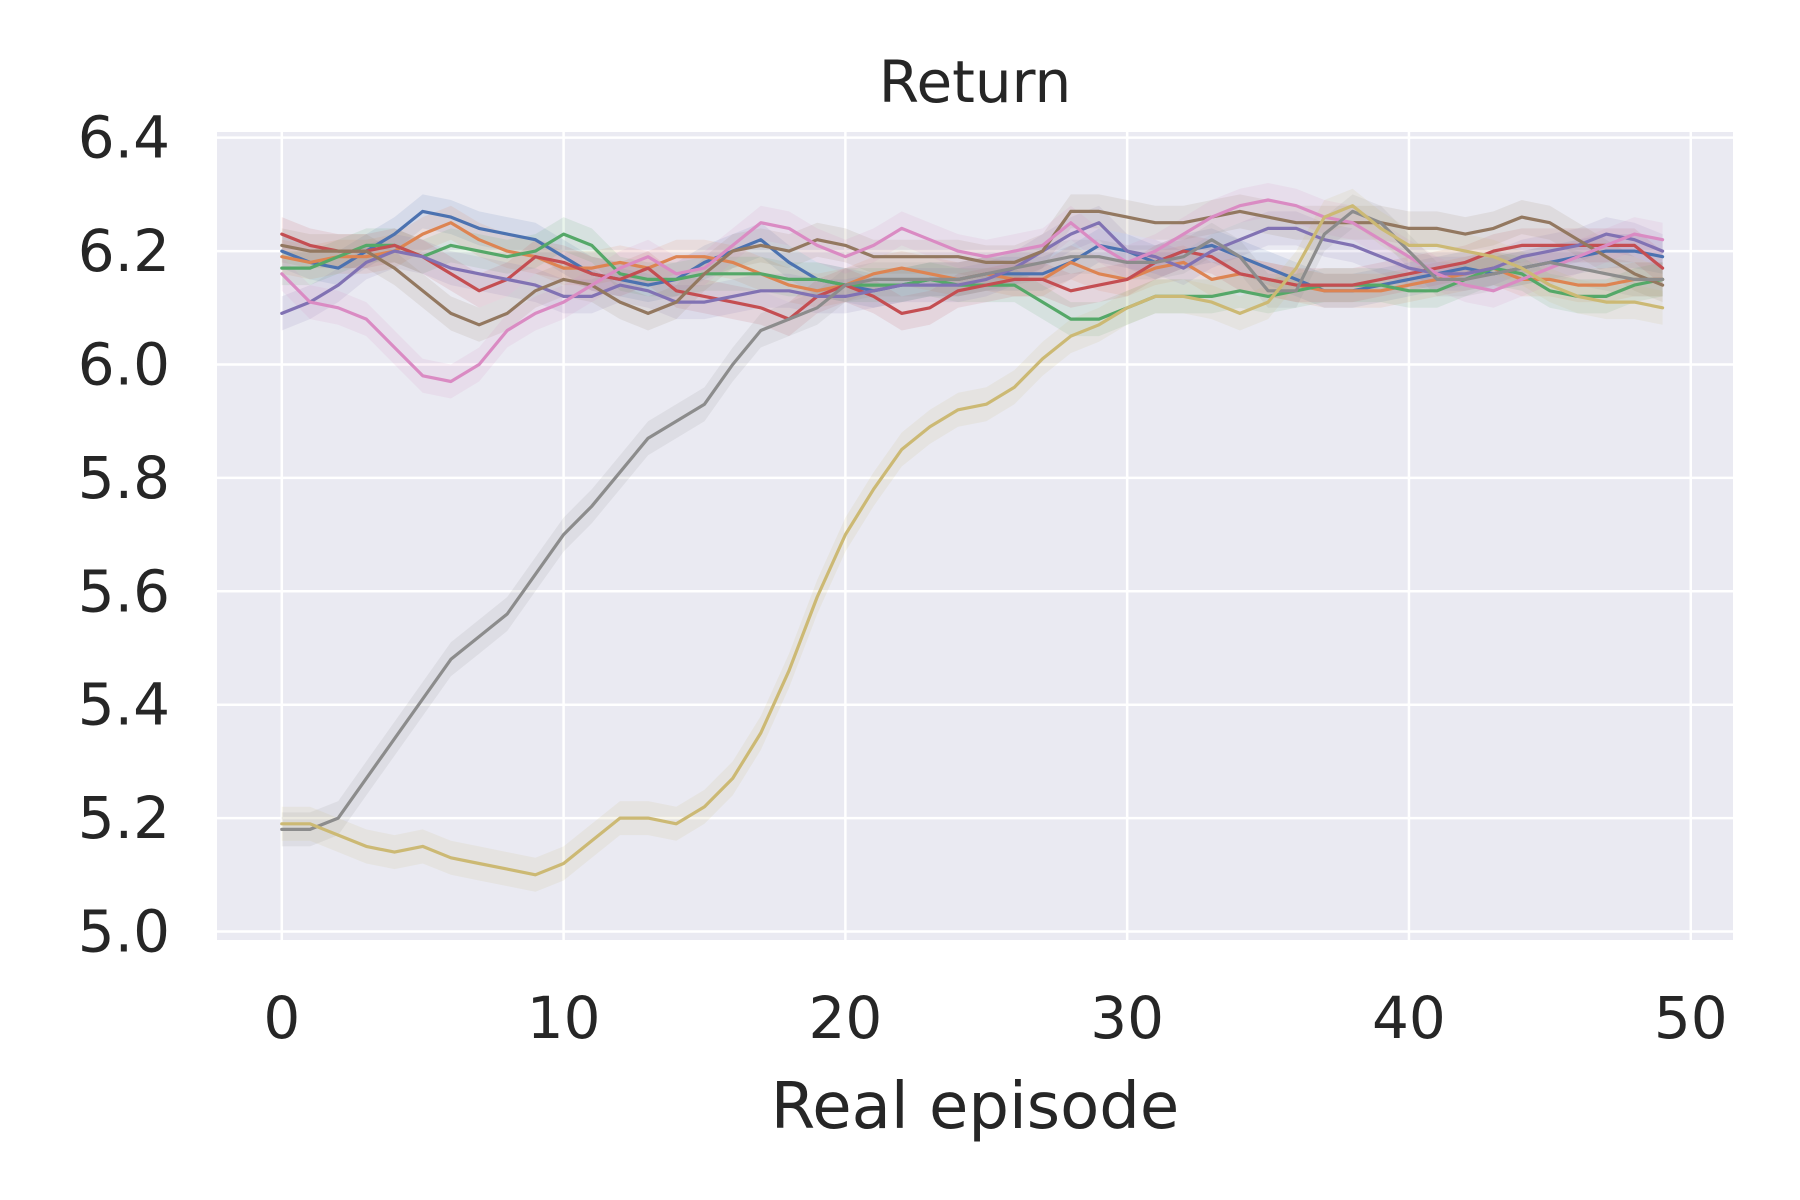 The height and width of the screenshot is (1200, 1800). I want to click on y-tick-label: 6.0, so click(124, 364).